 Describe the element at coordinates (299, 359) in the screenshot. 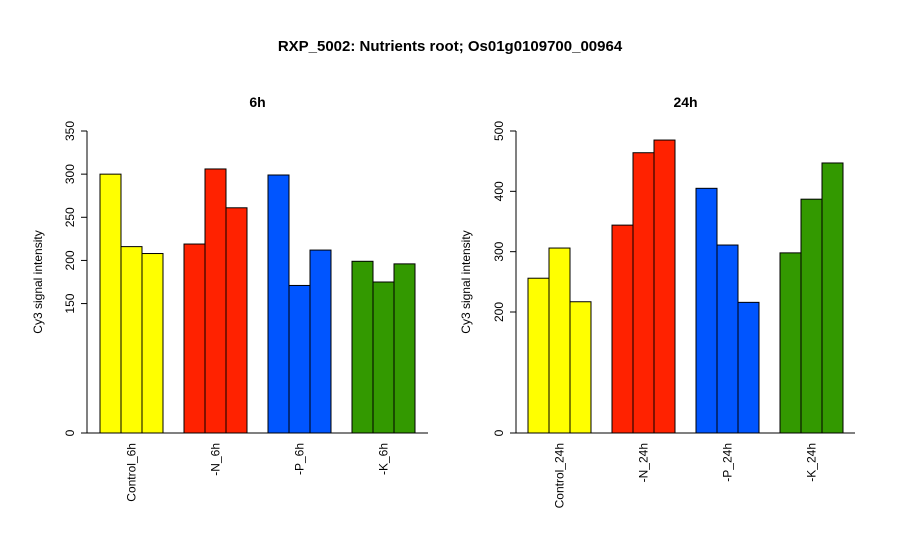

I see `bar--P_6h-2` at that location.